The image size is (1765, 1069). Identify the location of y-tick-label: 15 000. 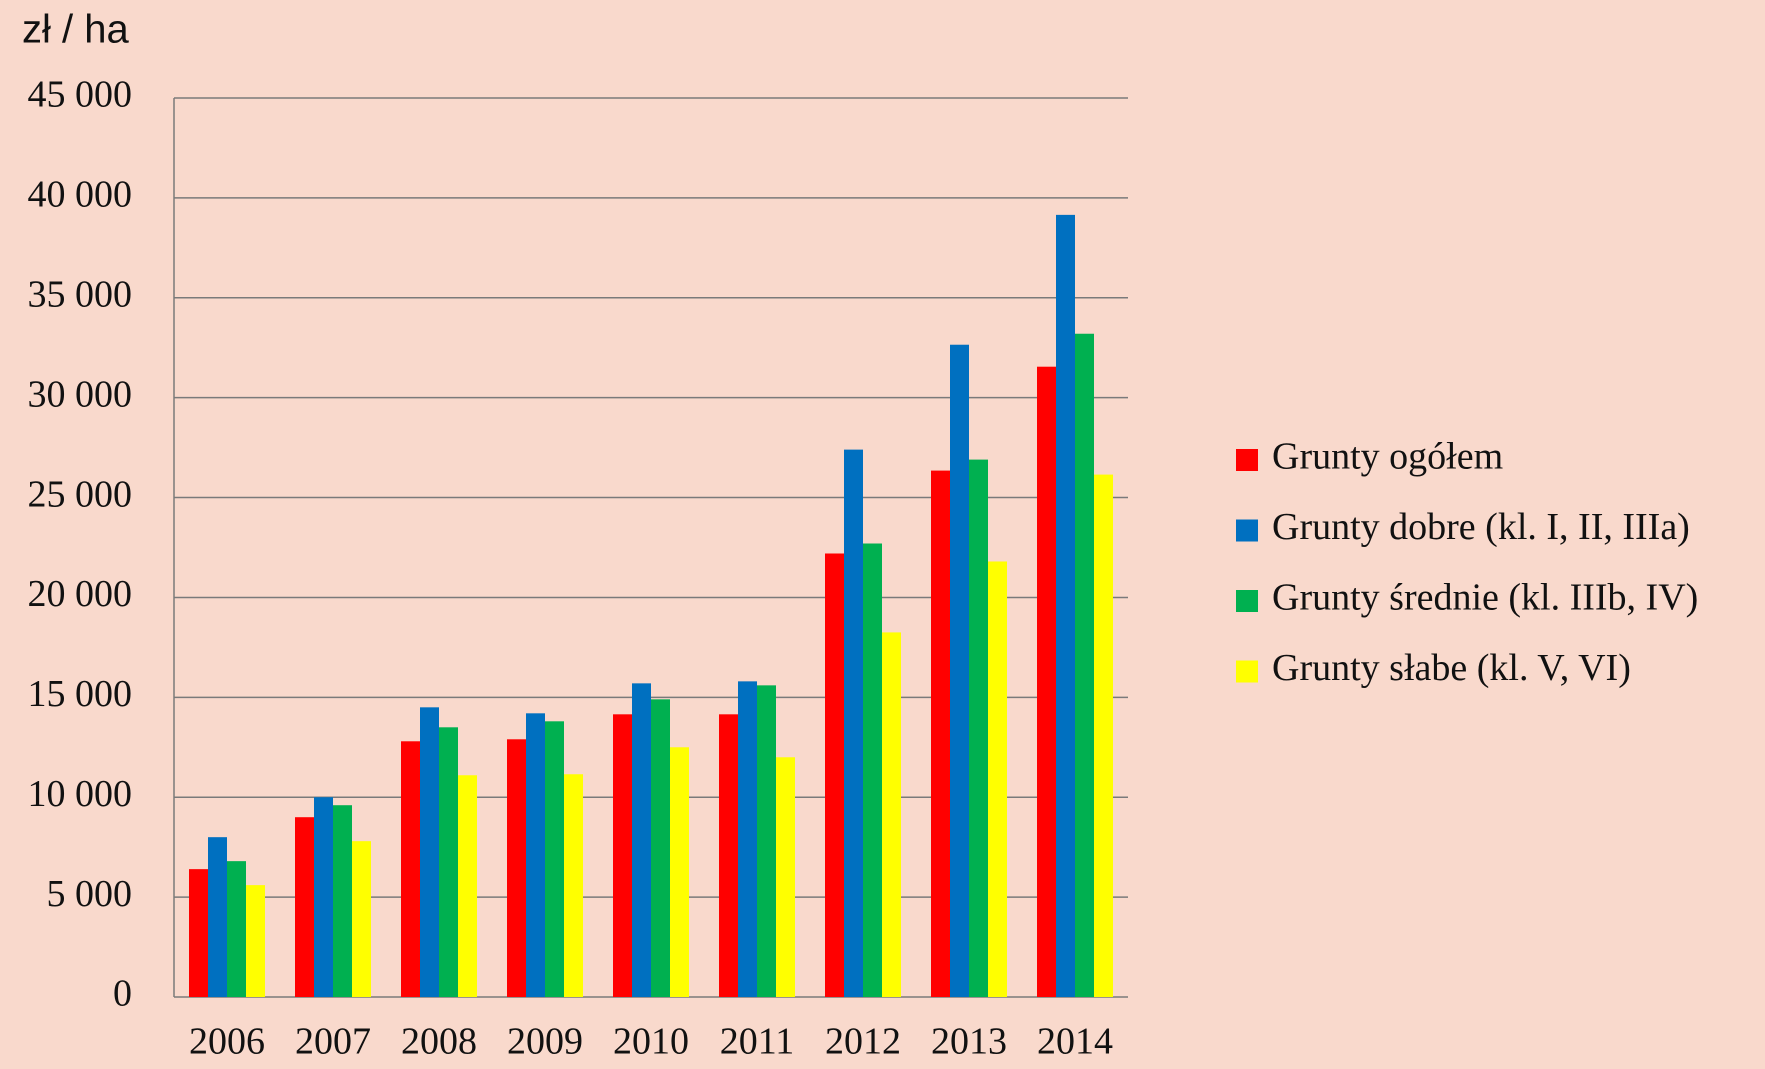
(80, 694).